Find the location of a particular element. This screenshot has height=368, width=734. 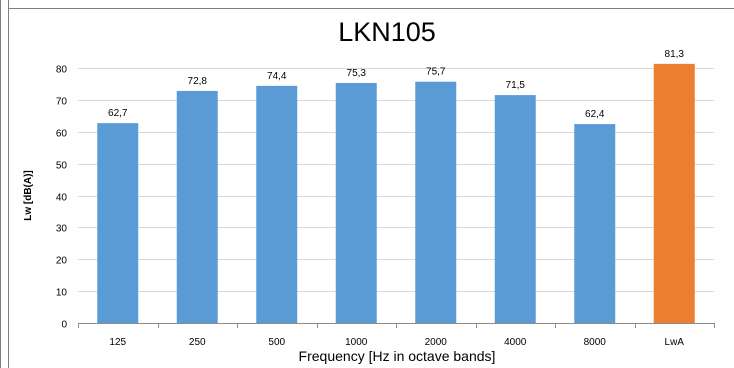

y-tick-label: 80 is located at coordinates (62, 70).